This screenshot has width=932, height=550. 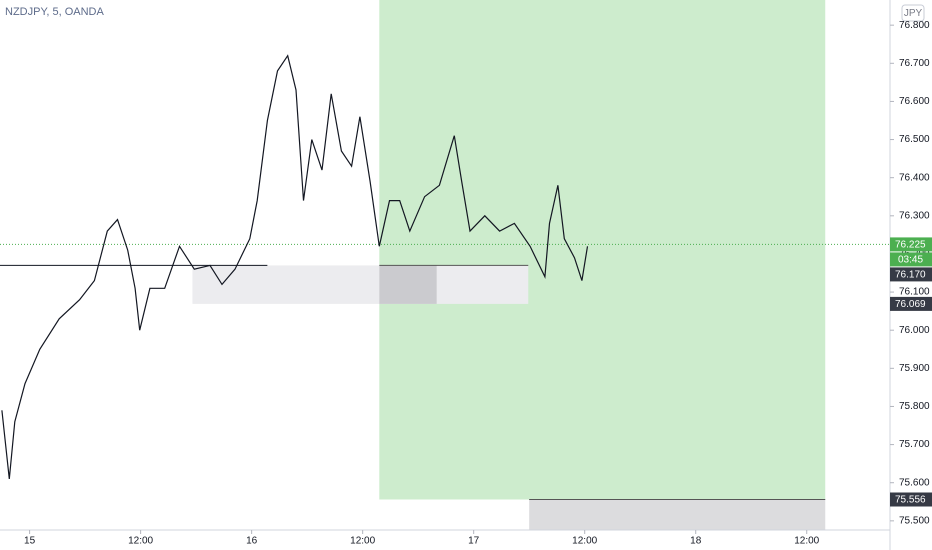 What do you see at coordinates (914, 520) in the screenshot?
I see `y-tick-label: 75.500` at bounding box center [914, 520].